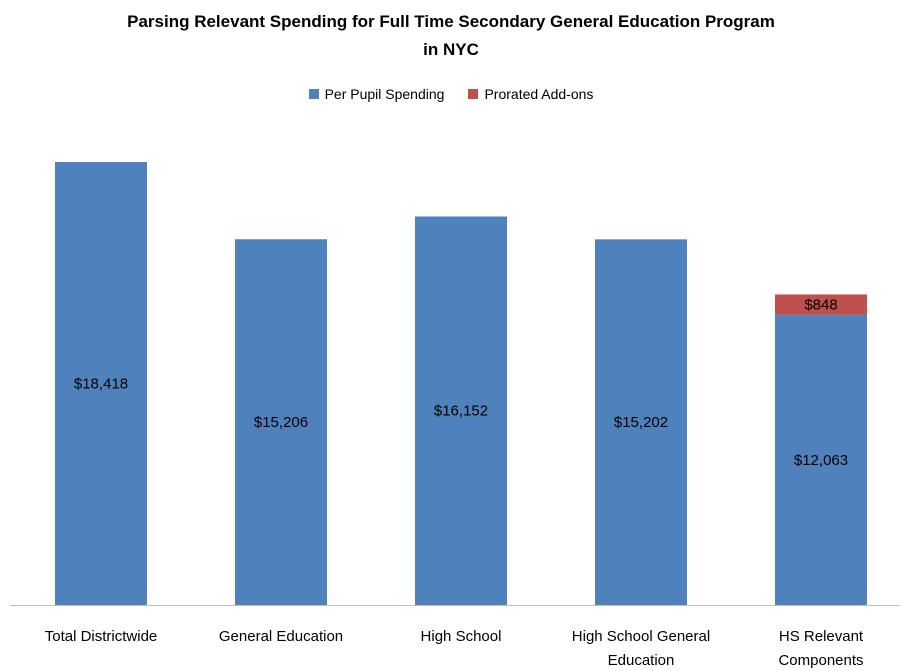 Image resolution: width=902 pixels, height=671 pixels. What do you see at coordinates (821, 648) in the screenshot?
I see `x-tick-label: HS Relevant Components` at bounding box center [821, 648].